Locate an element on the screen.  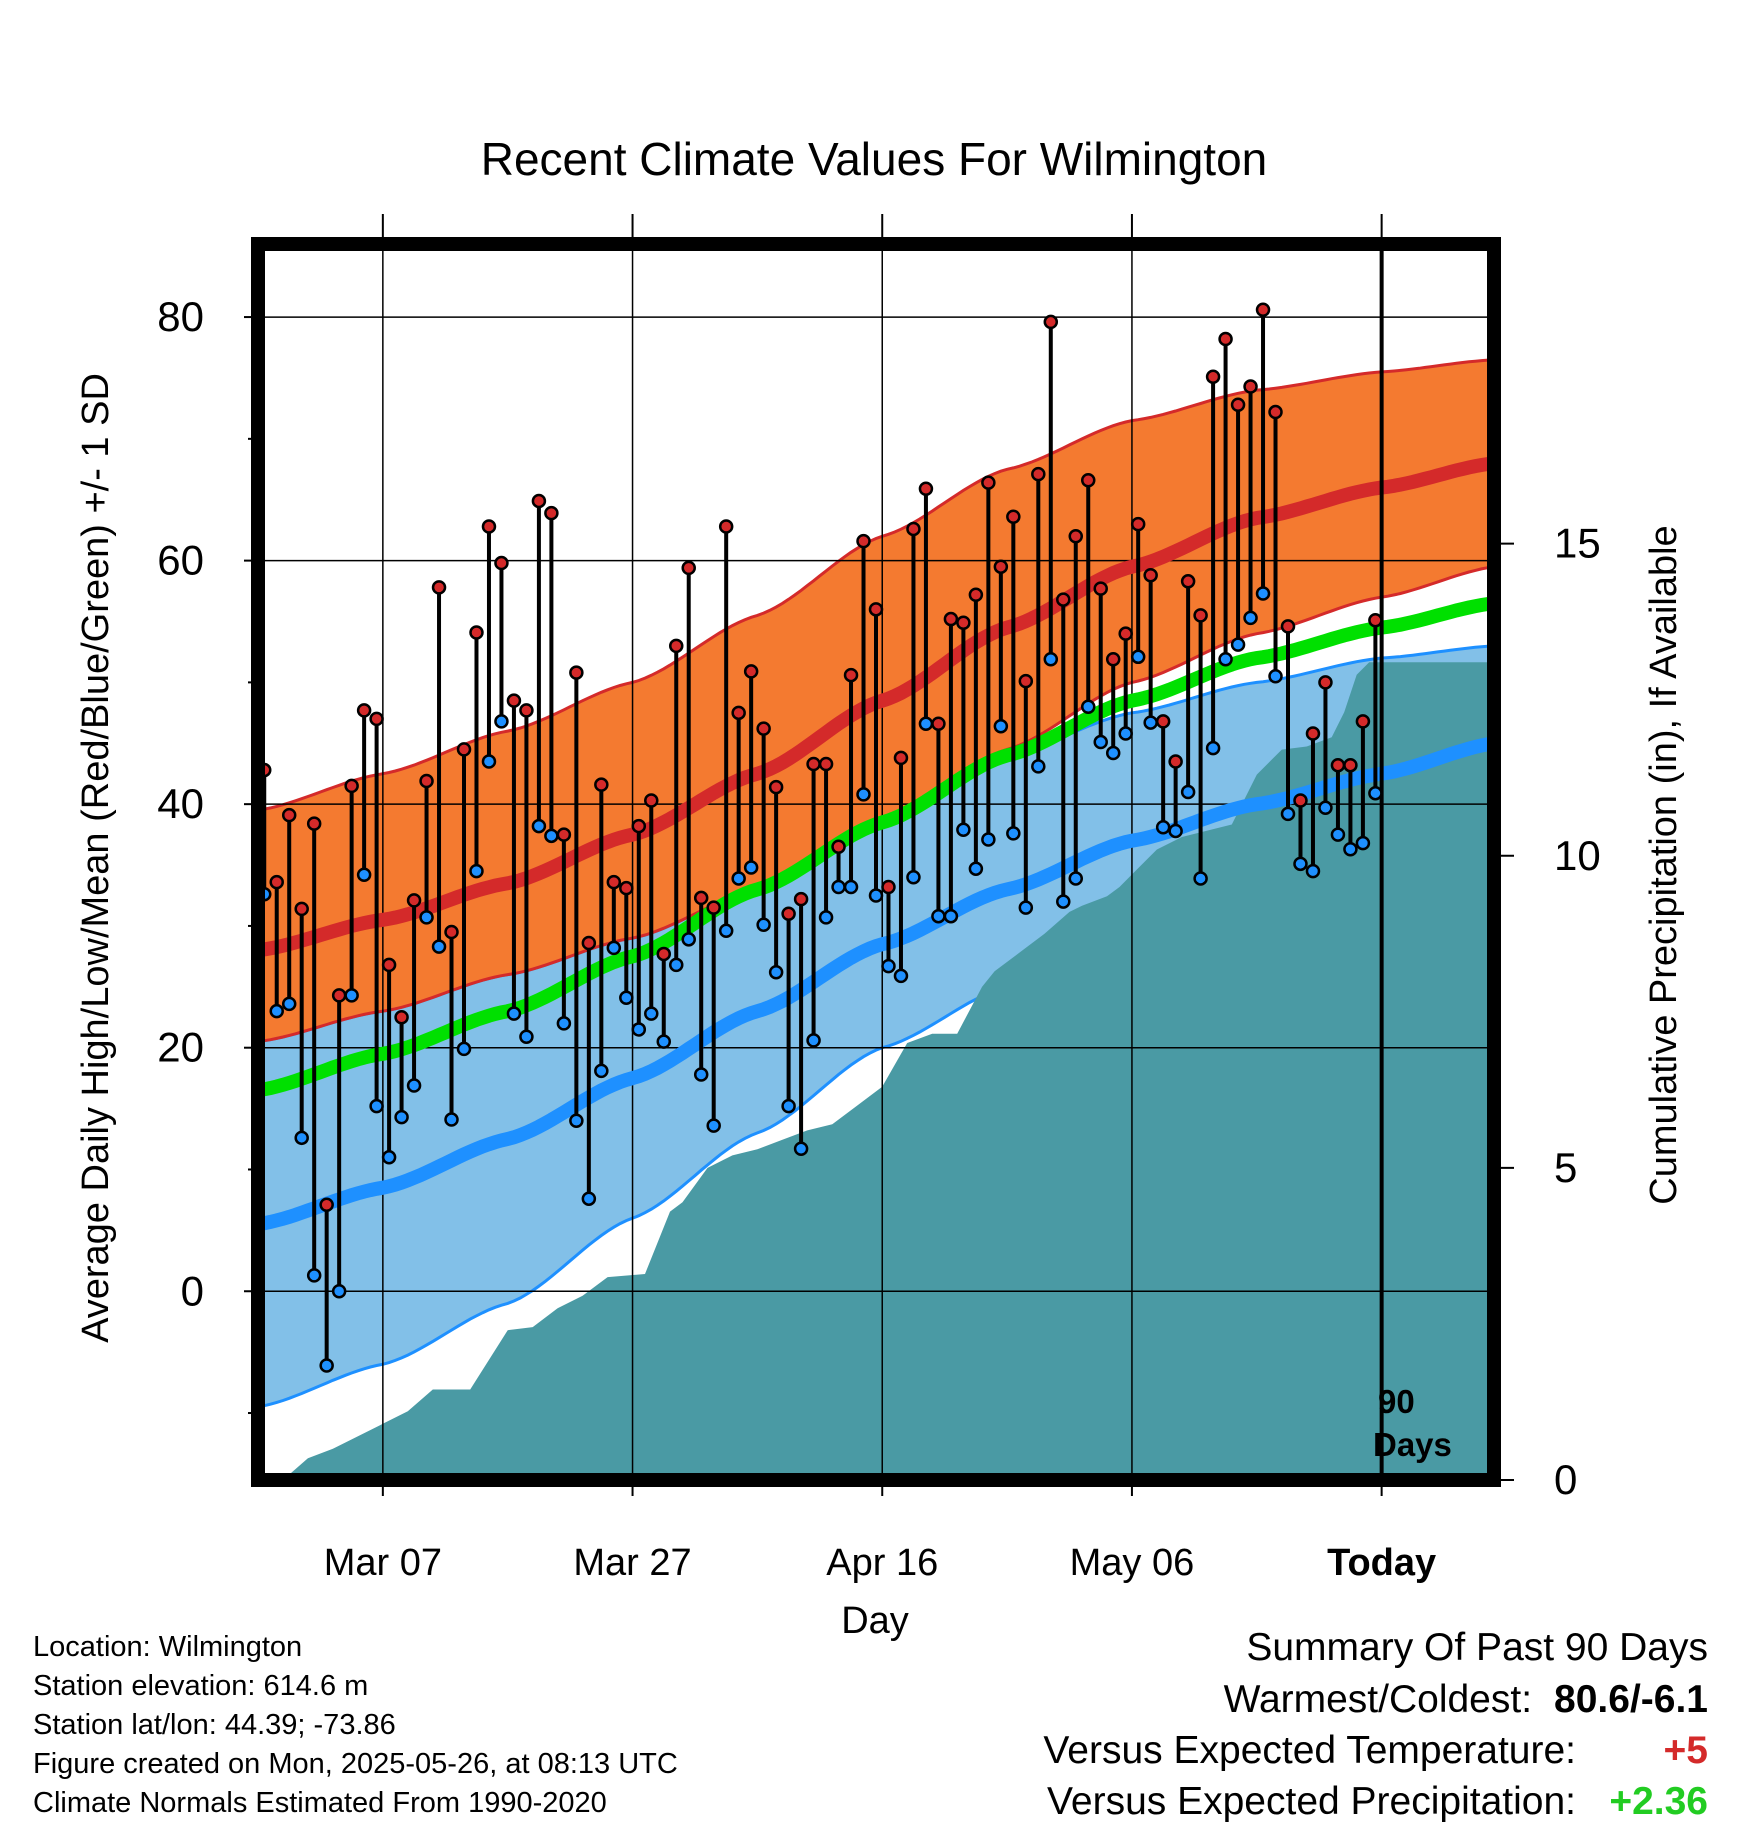
precip-anomaly-label: Versus Expected Precipitation: is located at coordinates (1311, 1801).